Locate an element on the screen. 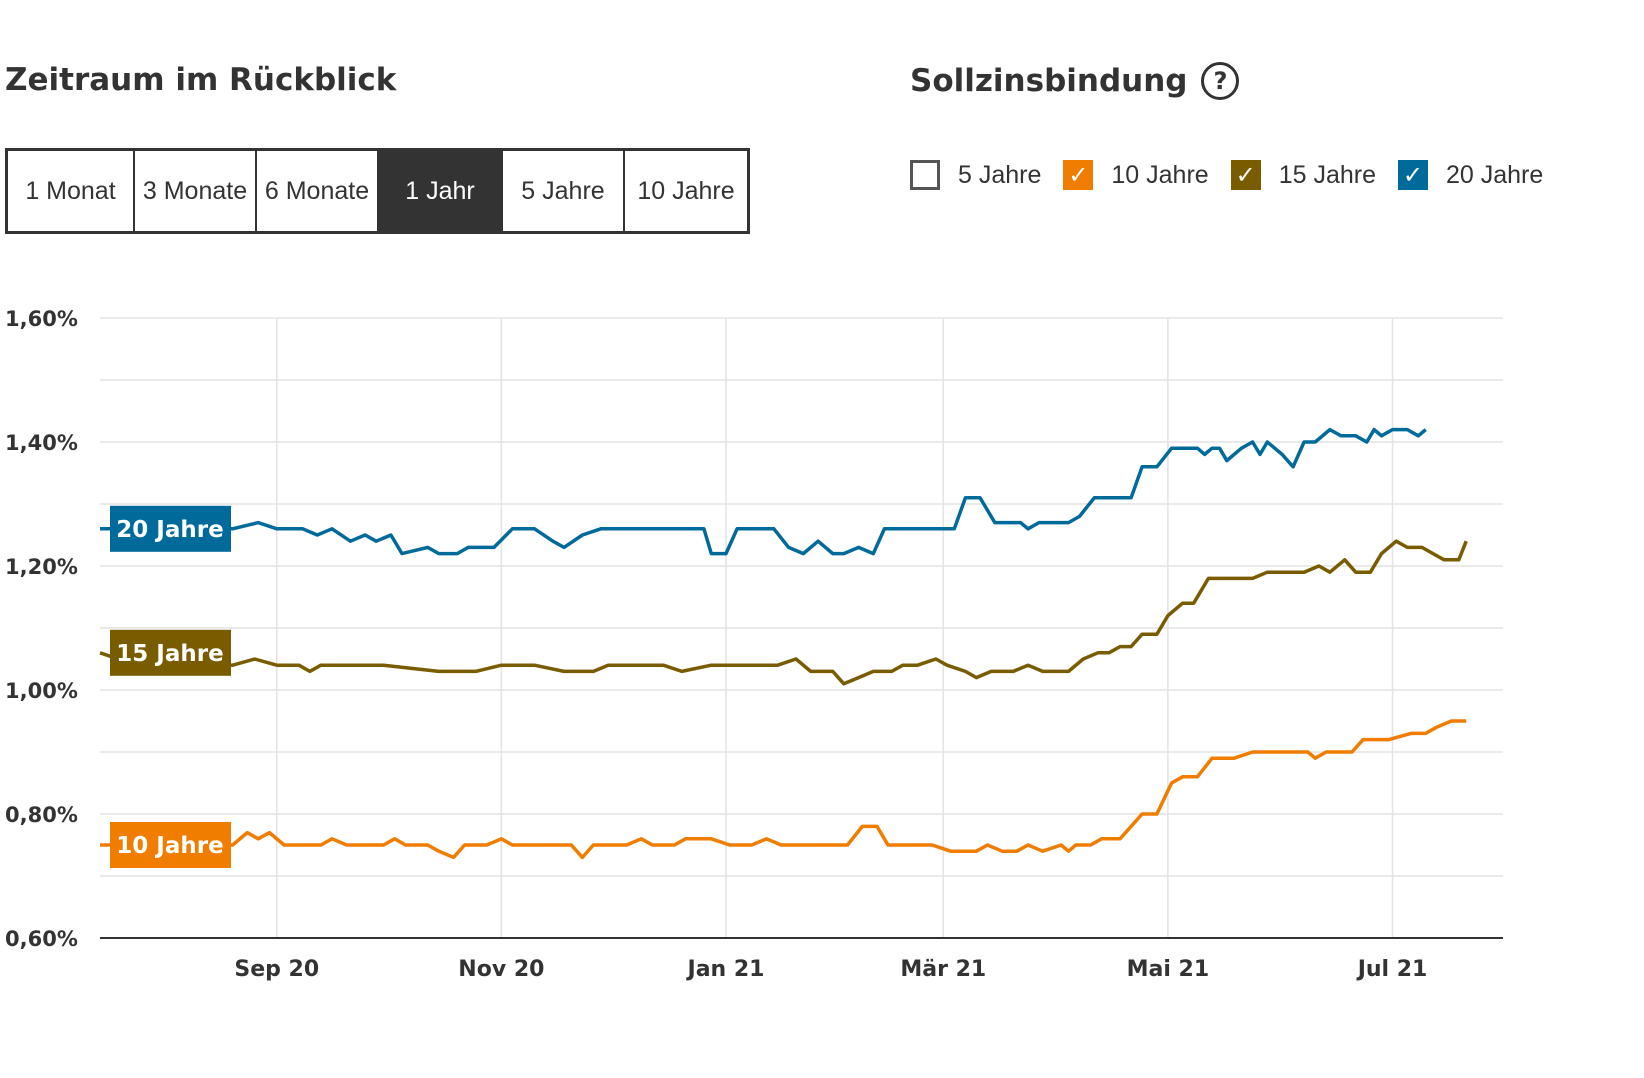 The height and width of the screenshot is (1078, 1644). checkbox-10-jahre: ✓ is located at coordinates (1078, 175).